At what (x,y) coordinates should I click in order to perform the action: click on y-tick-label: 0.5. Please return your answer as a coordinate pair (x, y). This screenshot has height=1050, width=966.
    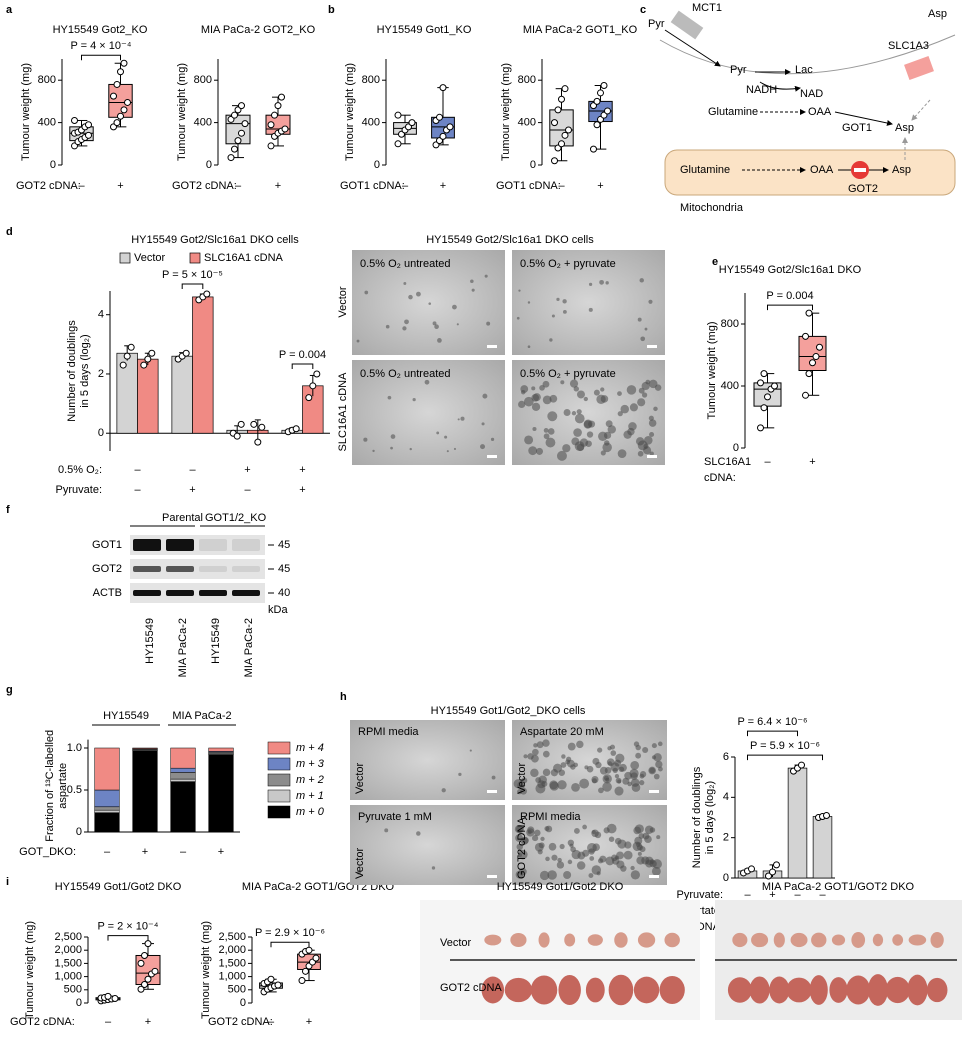
    Looking at the image, I should click on (74, 790).